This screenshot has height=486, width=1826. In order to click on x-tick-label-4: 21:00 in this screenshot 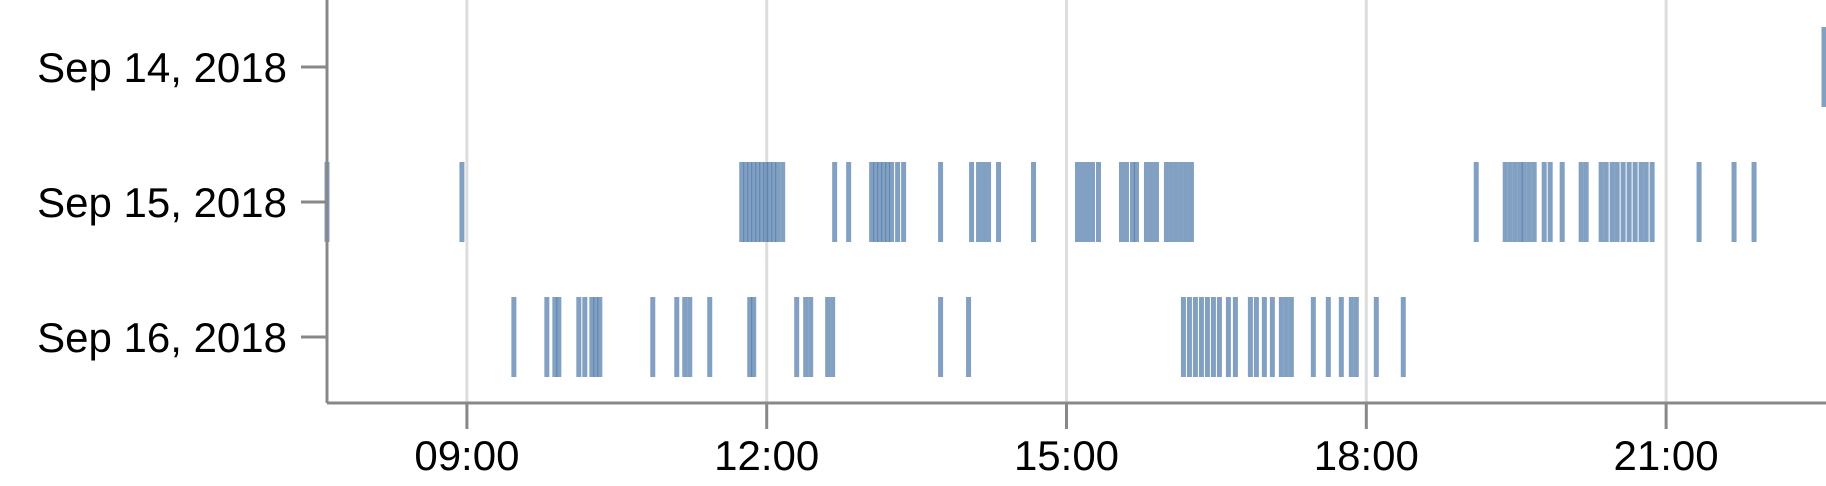, I will do `click(1666, 455)`.